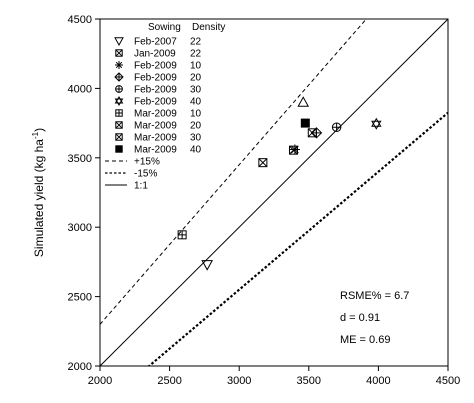  What do you see at coordinates (132, 162) in the screenshot?
I see `legend-item: +15%` at bounding box center [132, 162].